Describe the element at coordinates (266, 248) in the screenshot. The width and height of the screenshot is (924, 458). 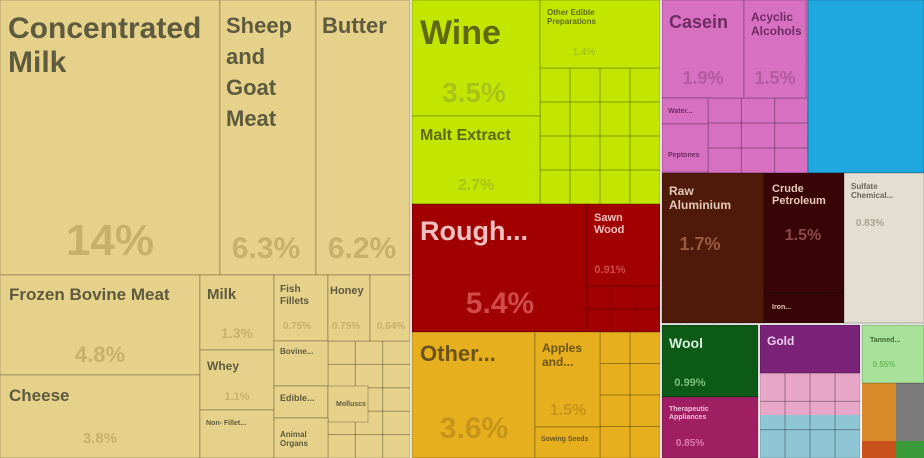
I see `tile-value-label: 6.3%` at that location.